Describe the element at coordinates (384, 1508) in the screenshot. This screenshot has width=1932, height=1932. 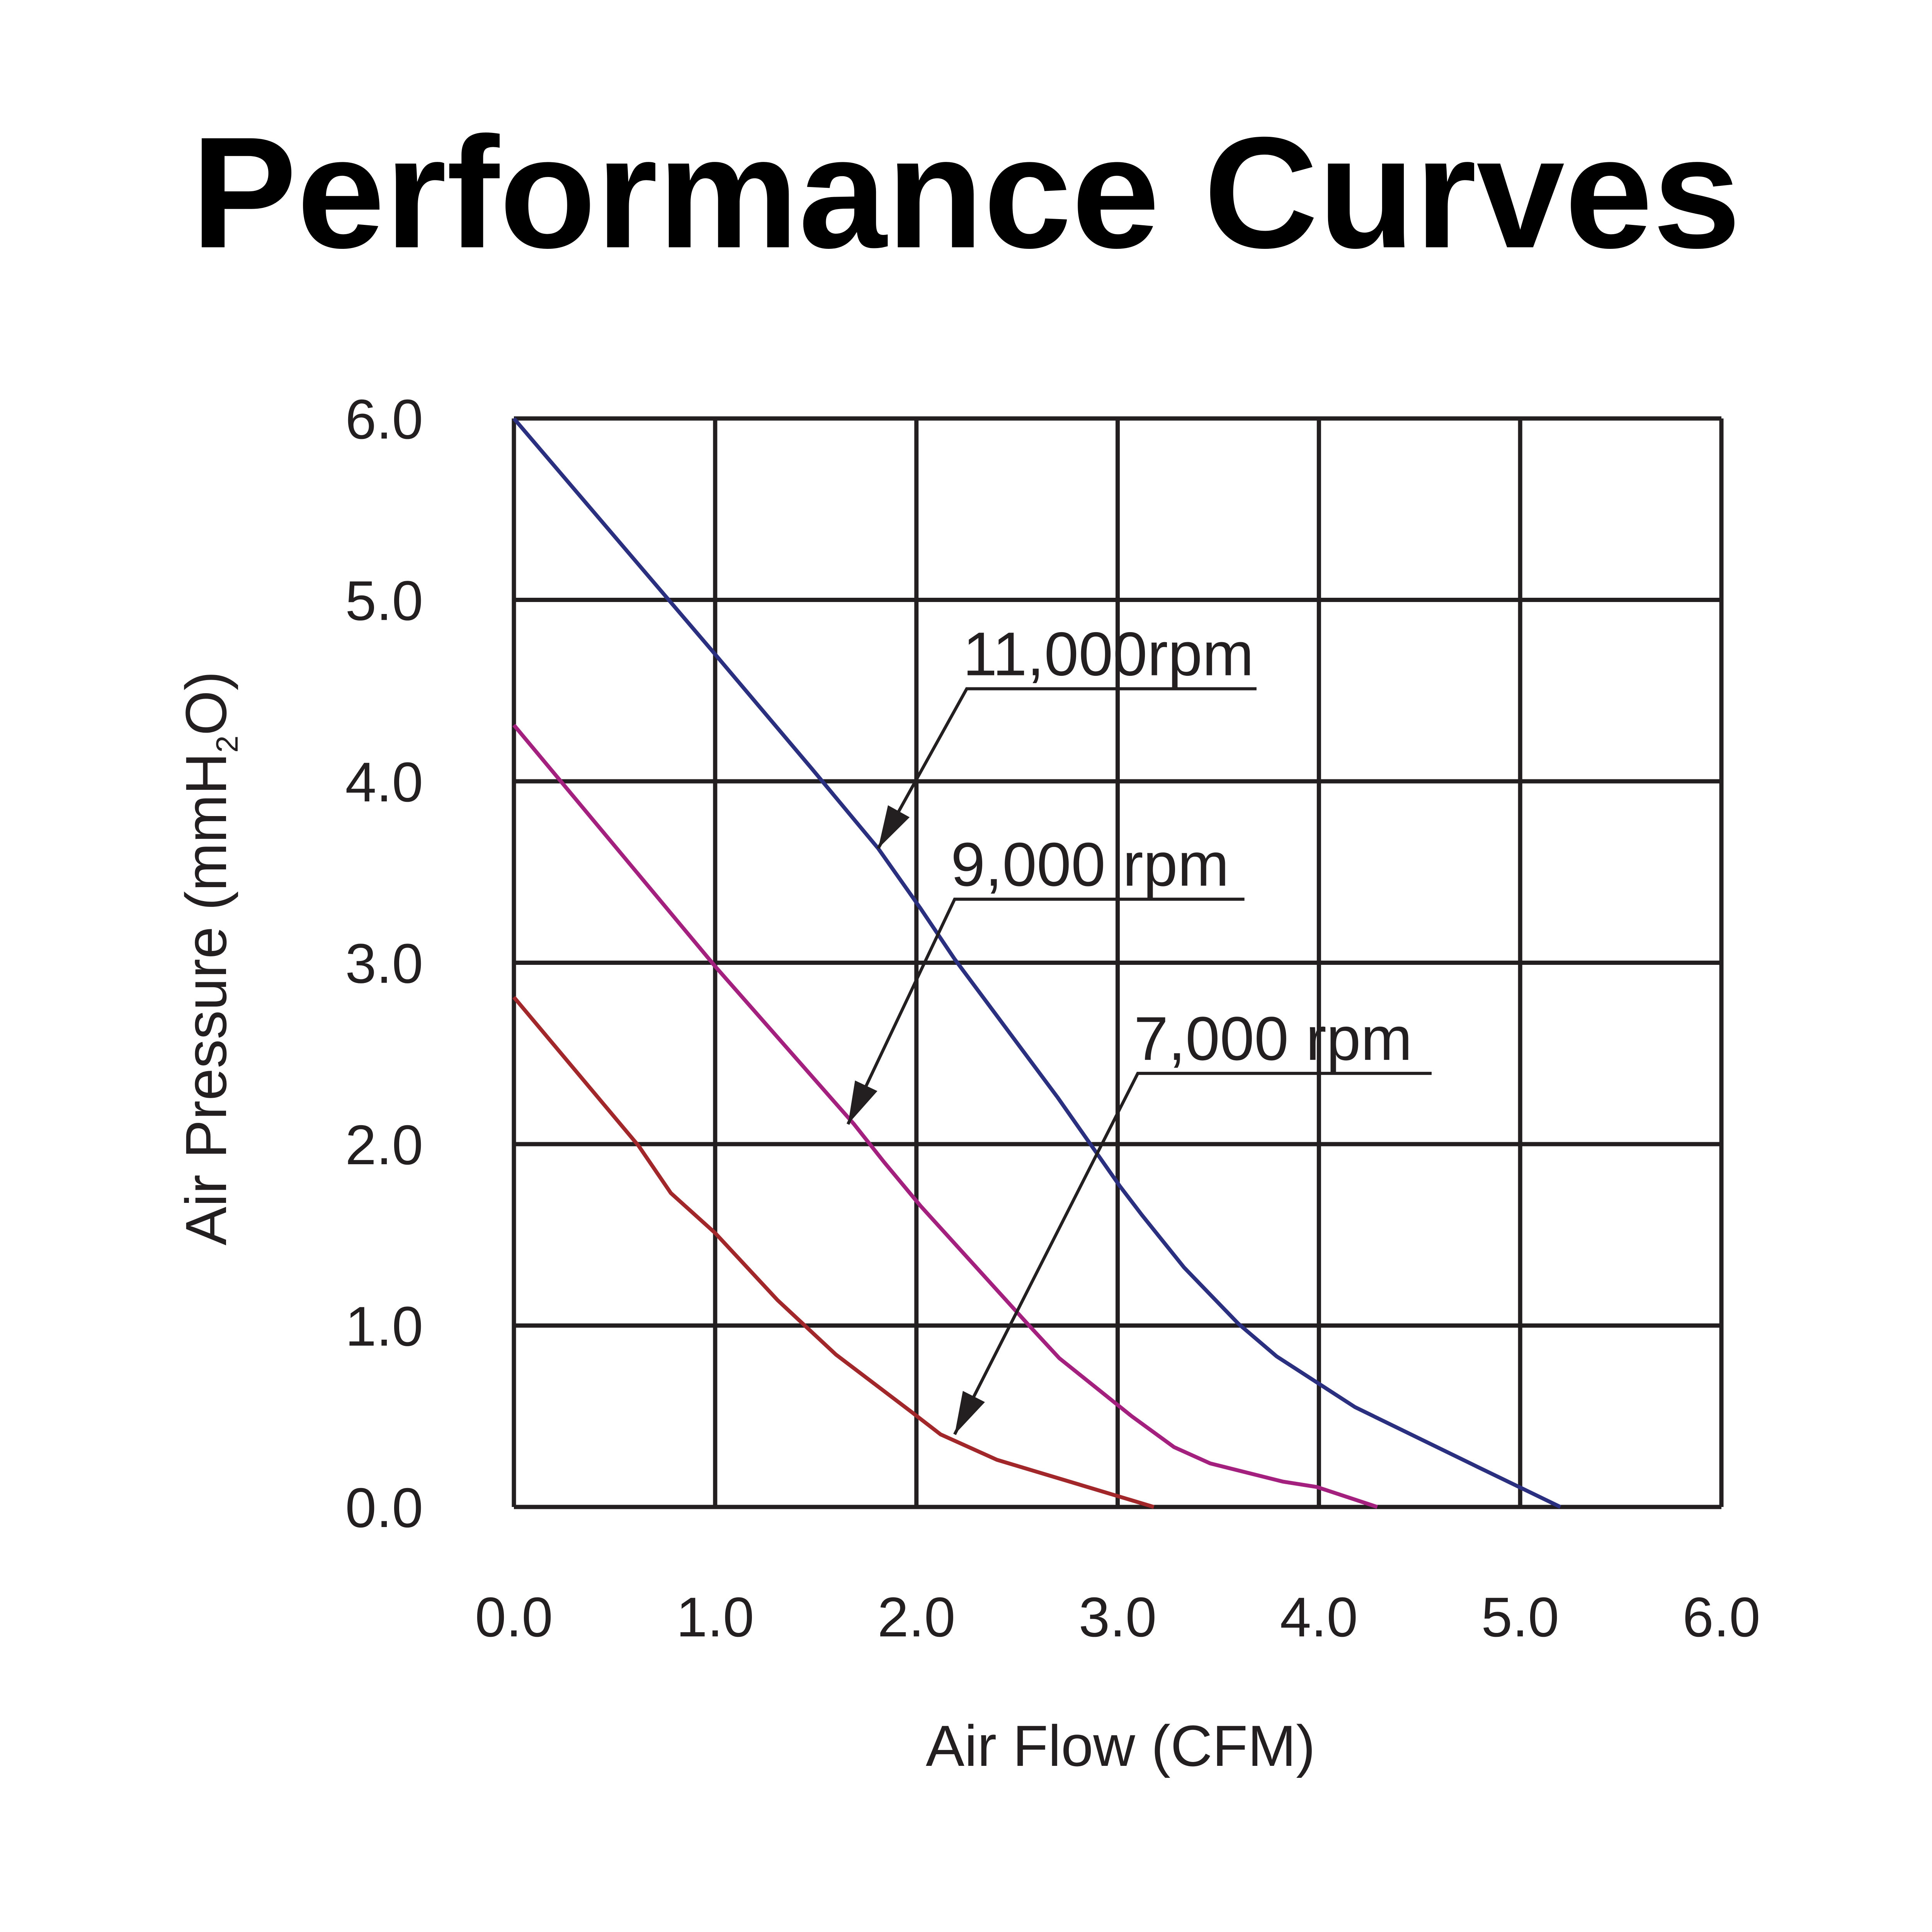
I see `y-tick-label: 0.0` at that location.